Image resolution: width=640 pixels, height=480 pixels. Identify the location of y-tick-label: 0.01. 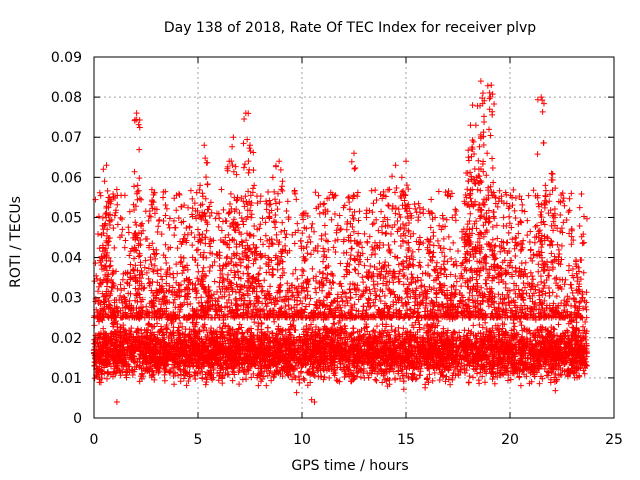
(66, 379).